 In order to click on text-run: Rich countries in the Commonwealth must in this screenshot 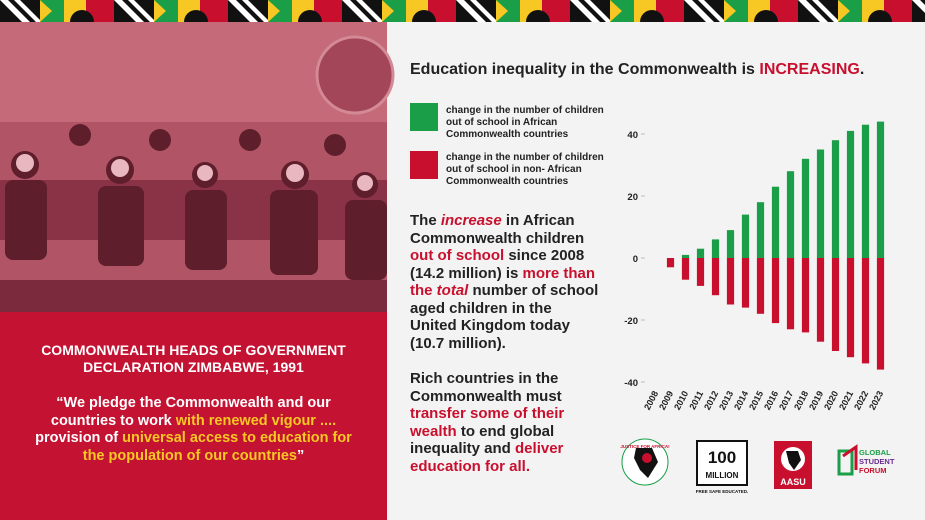, I will do `click(486, 387)`.